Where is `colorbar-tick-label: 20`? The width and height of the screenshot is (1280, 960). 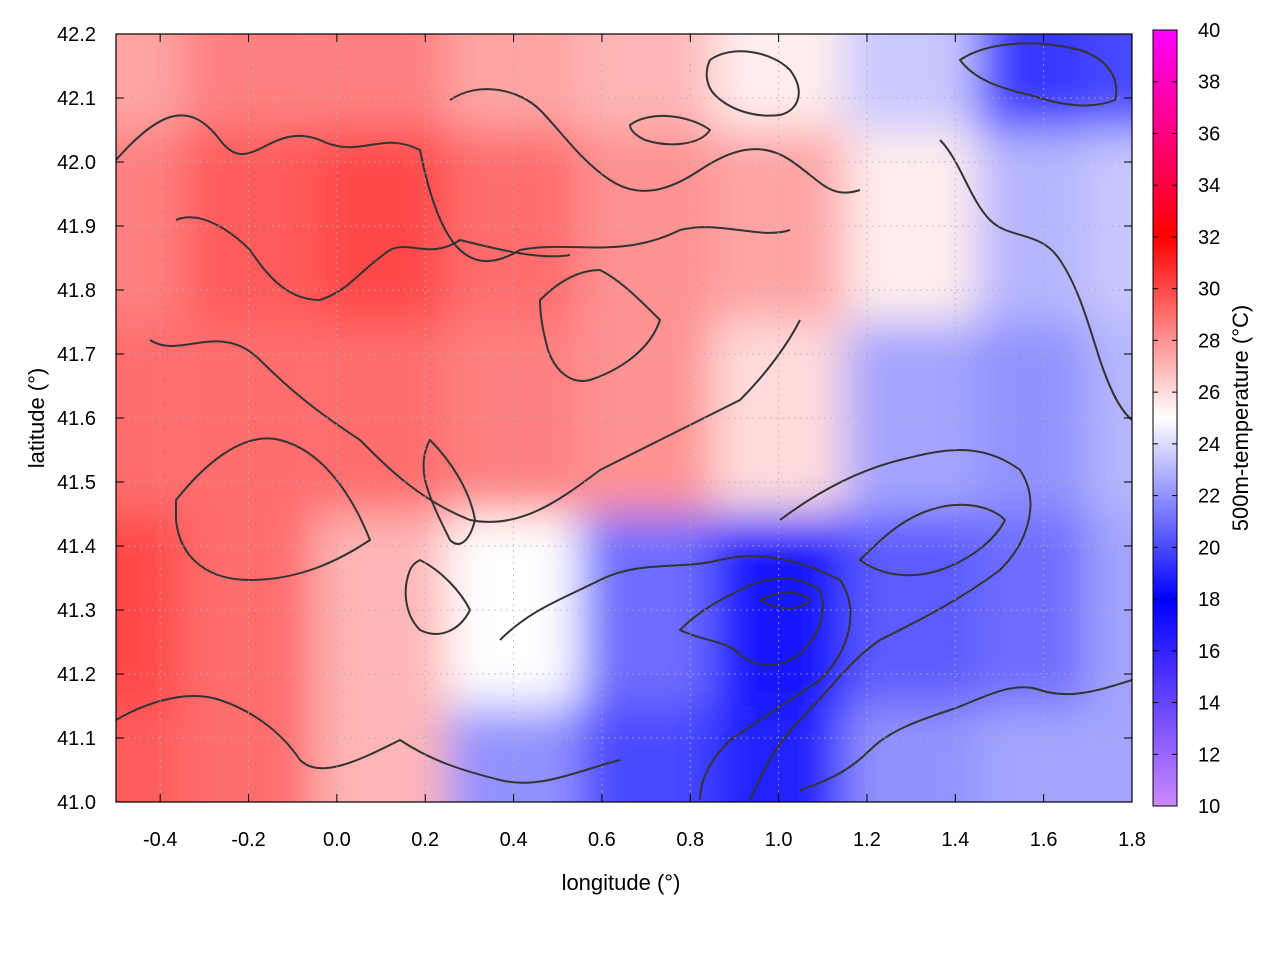 colorbar-tick-label: 20 is located at coordinates (1209, 548).